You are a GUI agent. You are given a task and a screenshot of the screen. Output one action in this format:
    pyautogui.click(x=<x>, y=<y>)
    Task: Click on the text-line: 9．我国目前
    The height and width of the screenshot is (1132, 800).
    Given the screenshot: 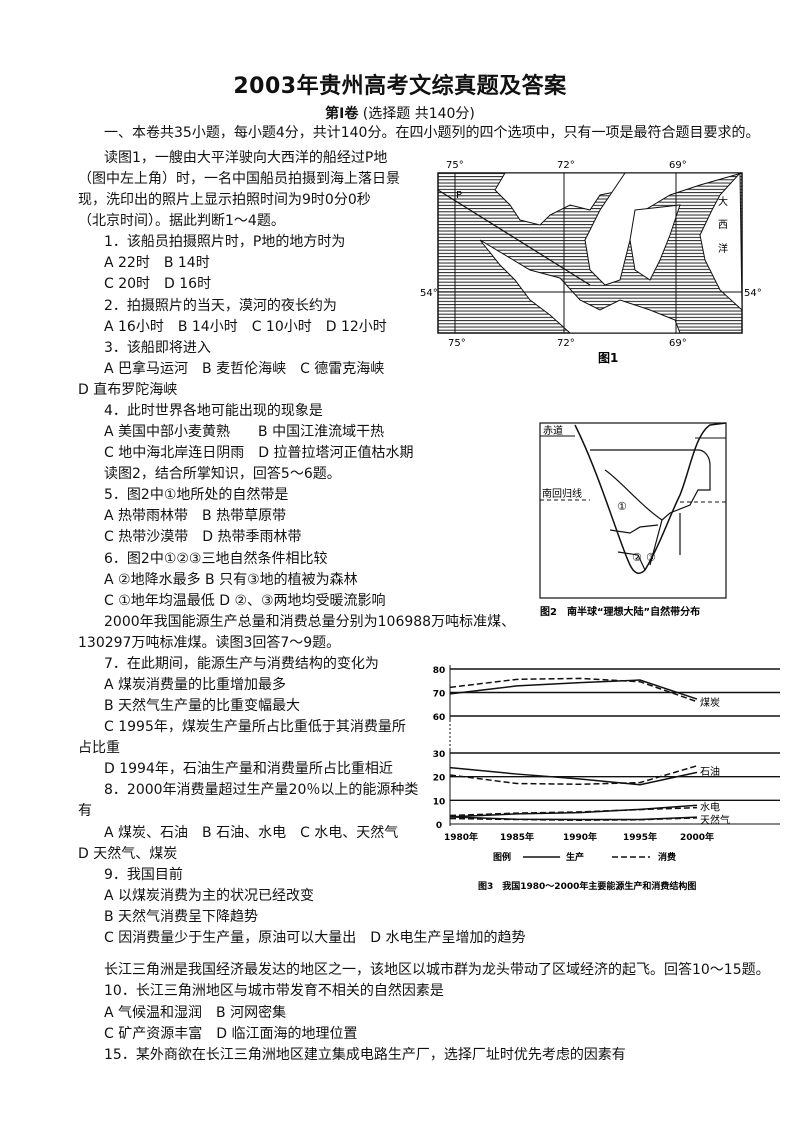 What is the action you would take?
    pyautogui.click(x=143, y=874)
    